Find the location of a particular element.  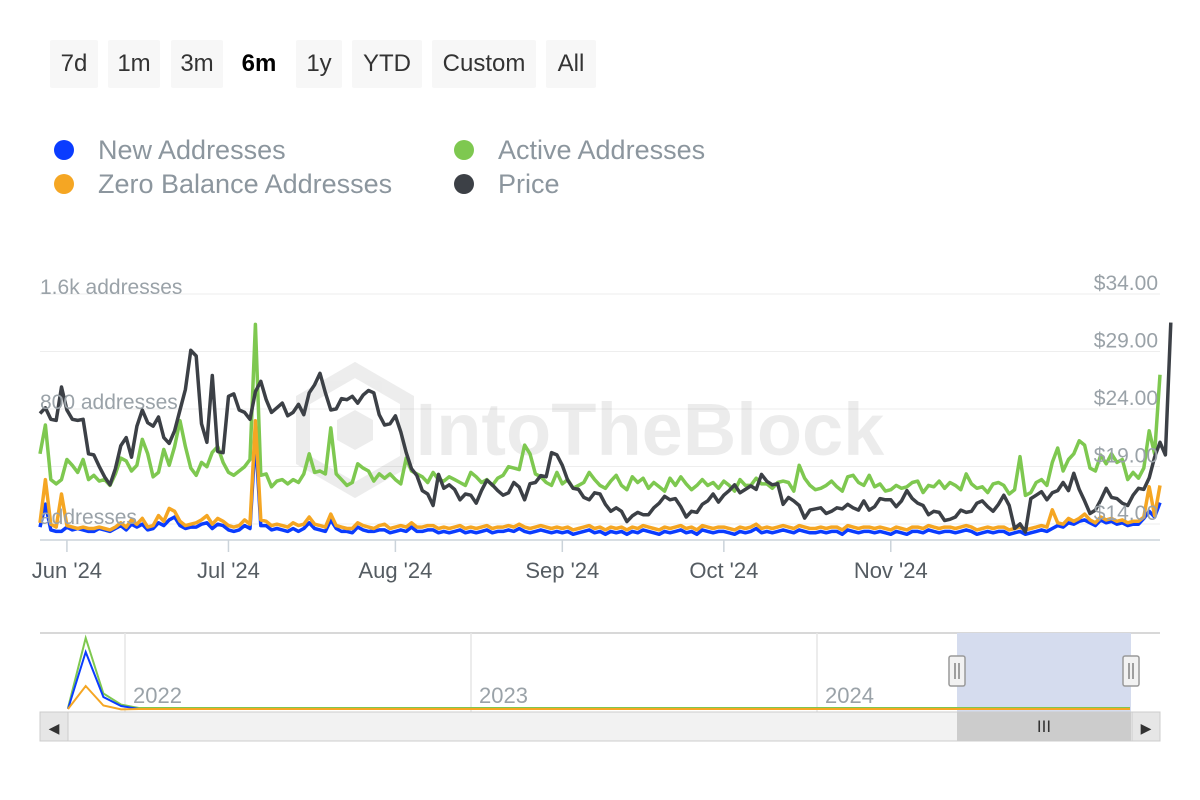

y-right-tick-label: $14.00 is located at coordinates (1126, 513).